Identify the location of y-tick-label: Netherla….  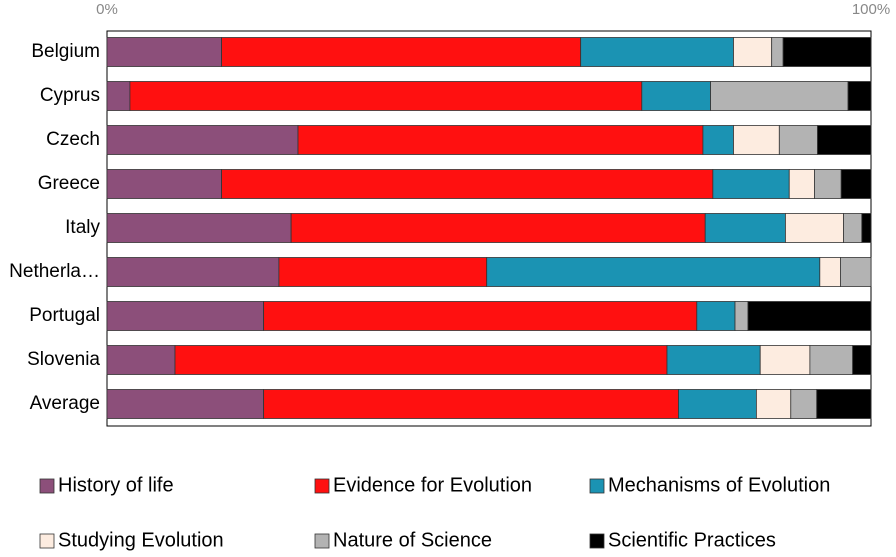
(54, 271).